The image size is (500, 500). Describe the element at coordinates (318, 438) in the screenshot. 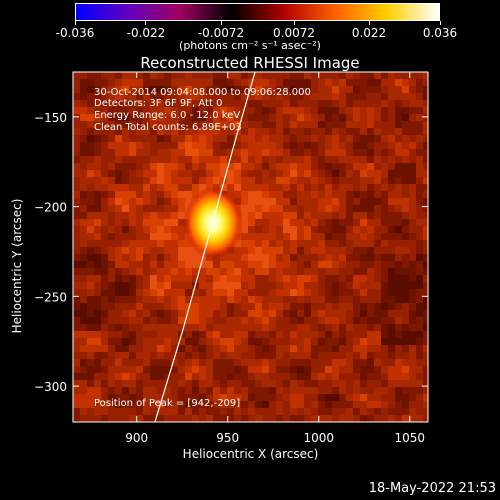

I see `x-tick-label: 1000` at that location.